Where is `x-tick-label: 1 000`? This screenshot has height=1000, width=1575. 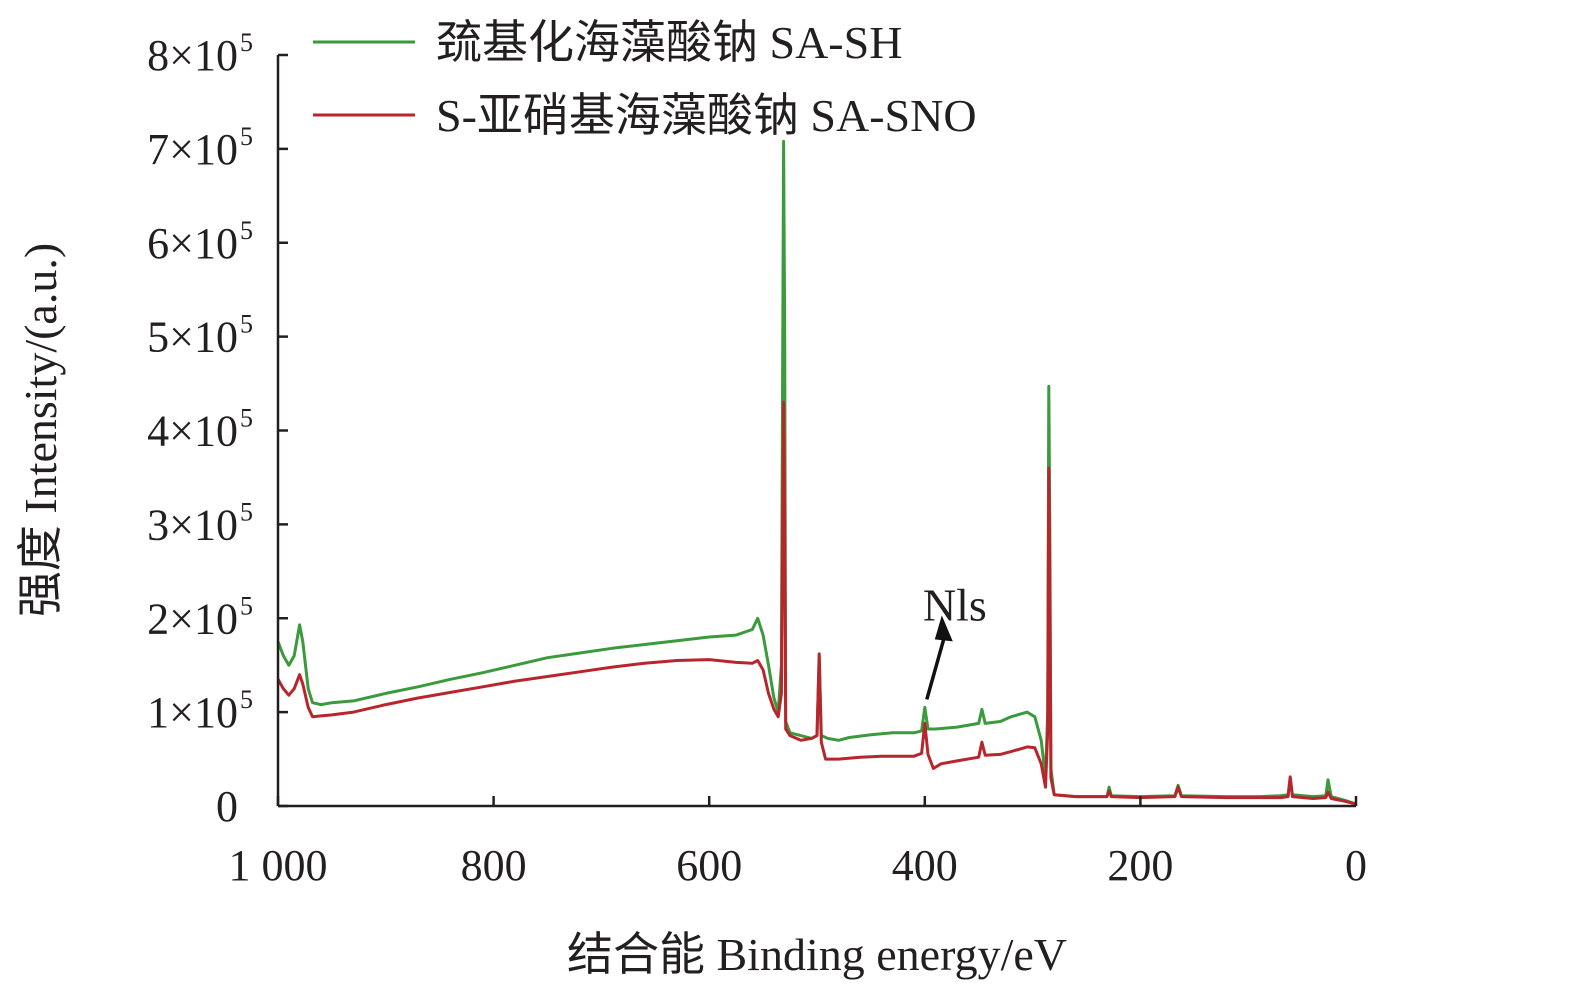
x-tick-label: 1 000 is located at coordinates (278, 865).